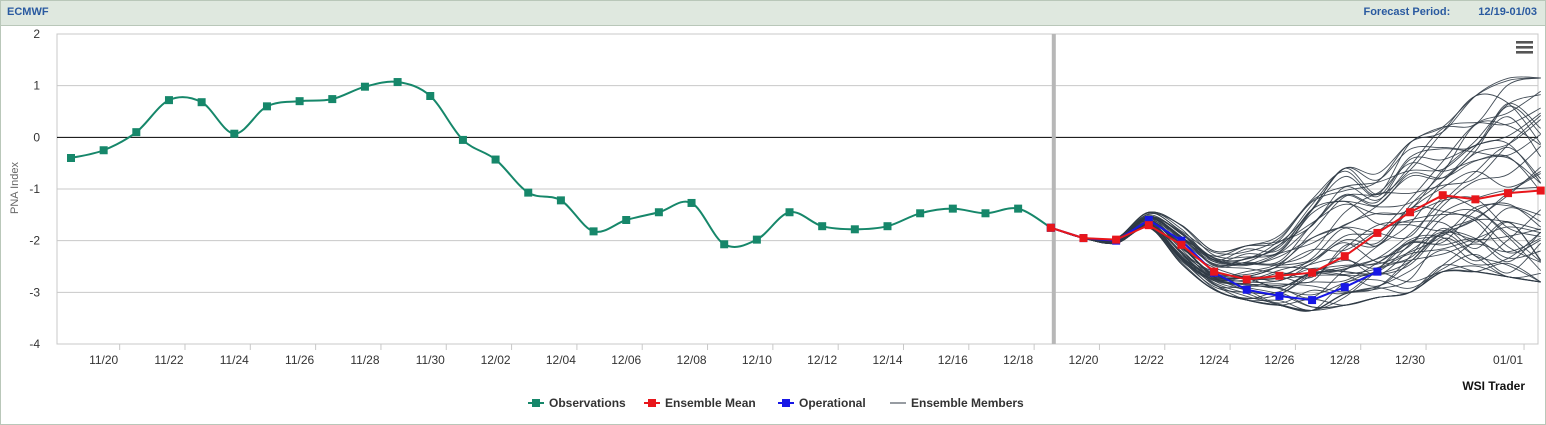 This screenshot has height=425, width=1546. Describe the element at coordinates (496, 360) in the screenshot. I see `x-tick-label: 12/02` at that location.